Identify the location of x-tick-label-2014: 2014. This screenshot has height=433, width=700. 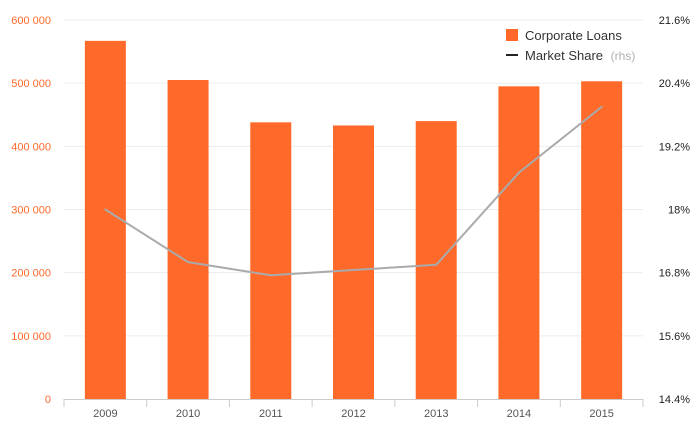
(519, 414).